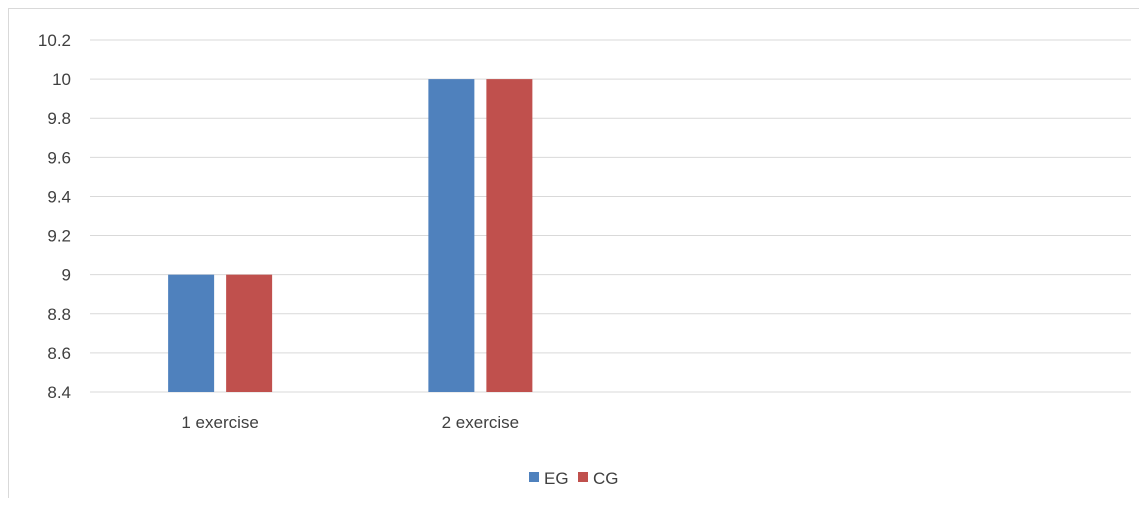  I want to click on x-tick-label: 1 exercise, so click(219, 422).